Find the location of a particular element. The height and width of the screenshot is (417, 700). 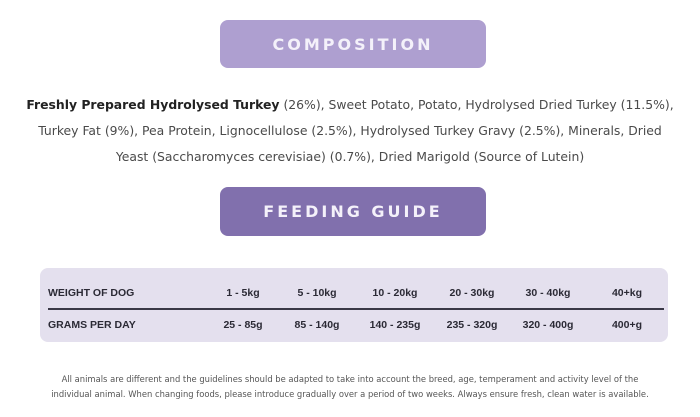

row-label: GRAMS PER DAY is located at coordinates (92, 325).